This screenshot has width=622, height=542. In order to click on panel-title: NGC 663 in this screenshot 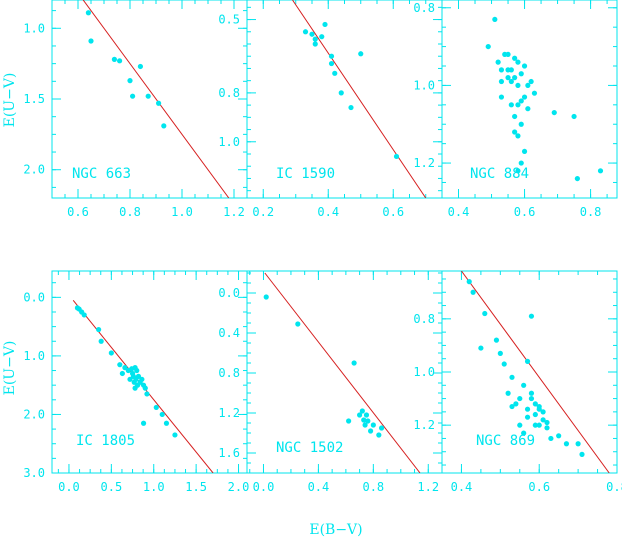, I will do `click(101, 174)`.